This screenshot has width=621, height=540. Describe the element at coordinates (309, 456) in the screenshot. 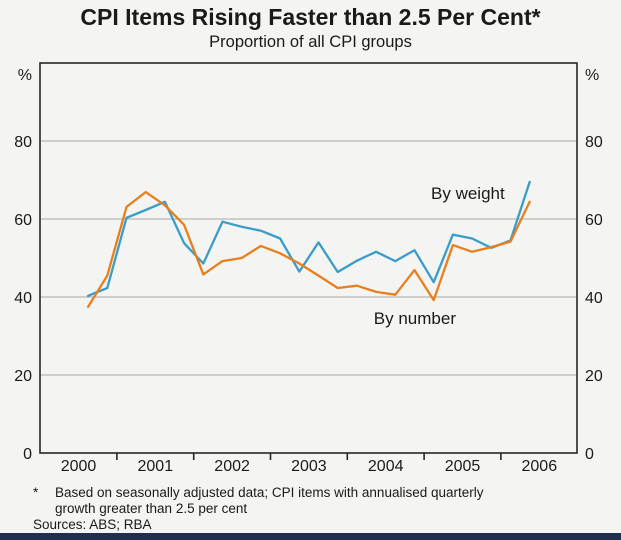

I see `x-axis-ticks` at that location.